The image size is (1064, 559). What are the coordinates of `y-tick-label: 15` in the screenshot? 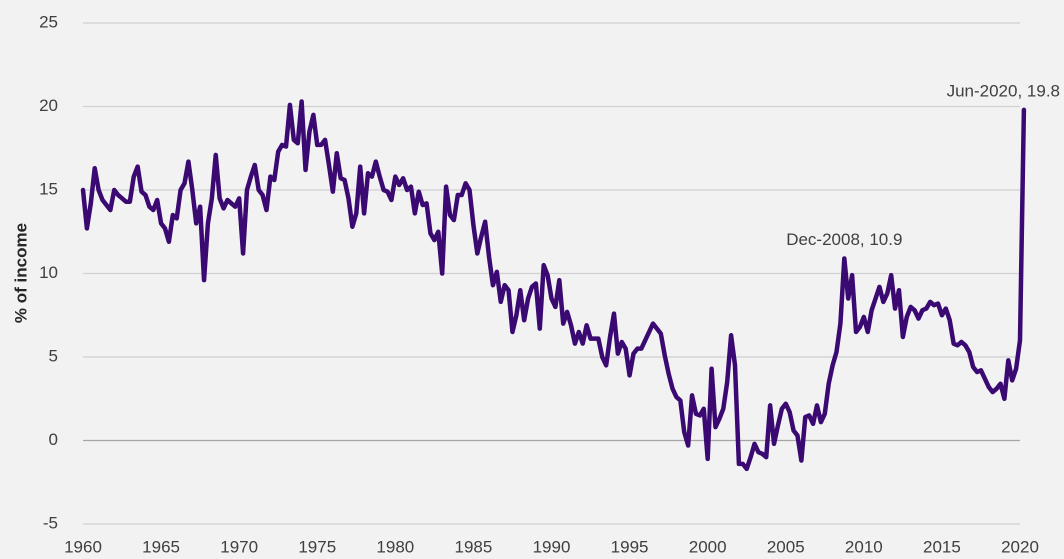 It's located at (48, 188).